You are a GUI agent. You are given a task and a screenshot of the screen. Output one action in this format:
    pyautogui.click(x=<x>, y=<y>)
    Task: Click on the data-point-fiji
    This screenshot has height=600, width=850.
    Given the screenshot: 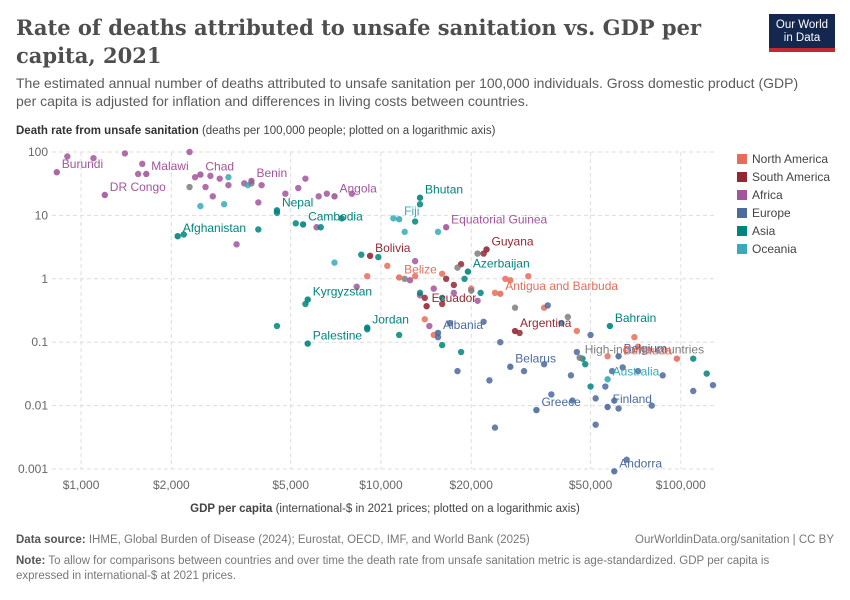 What is the action you would take?
    pyautogui.click(x=399, y=219)
    